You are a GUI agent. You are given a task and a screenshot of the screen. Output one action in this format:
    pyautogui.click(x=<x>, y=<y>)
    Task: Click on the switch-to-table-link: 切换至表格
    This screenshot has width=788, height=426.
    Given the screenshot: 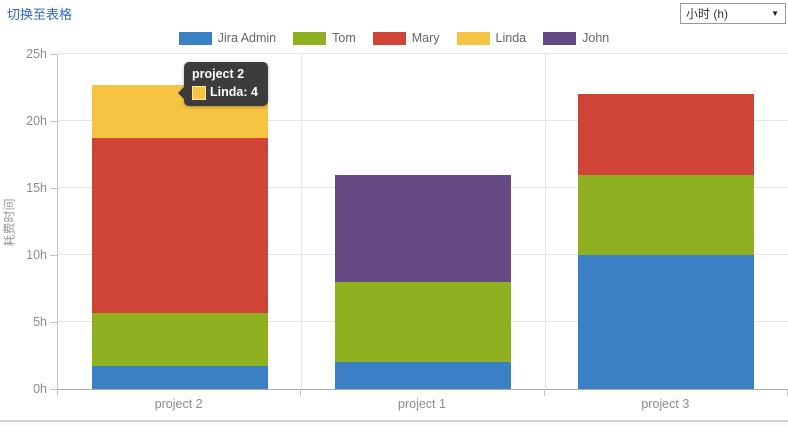 What is the action you would take?
    pyautogui.click(x=40, y=14)
    